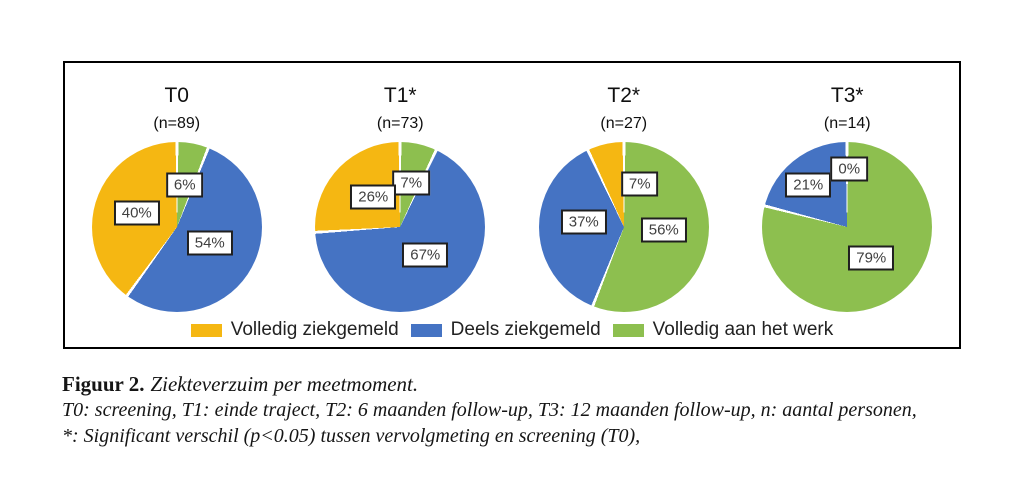  I want to click on legend-item: Deels ziekgemeld, so click(505, 330).